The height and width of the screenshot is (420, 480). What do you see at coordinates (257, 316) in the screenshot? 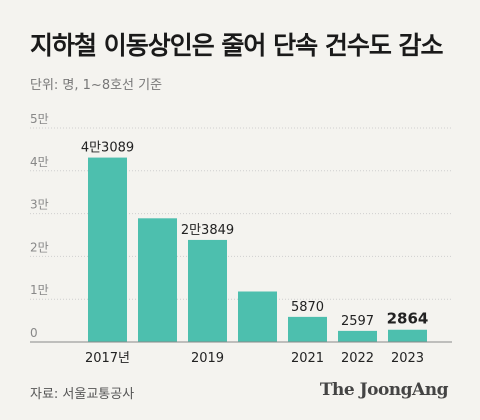
I see `bar-2020` at bounding box center [257, 316].